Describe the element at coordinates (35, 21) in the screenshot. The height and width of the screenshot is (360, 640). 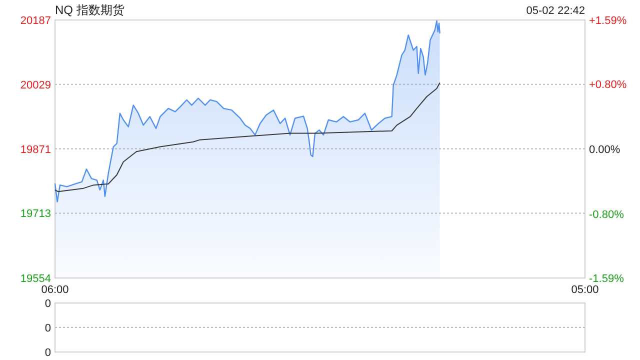
I see `y-tick-label: 20187` at that location.